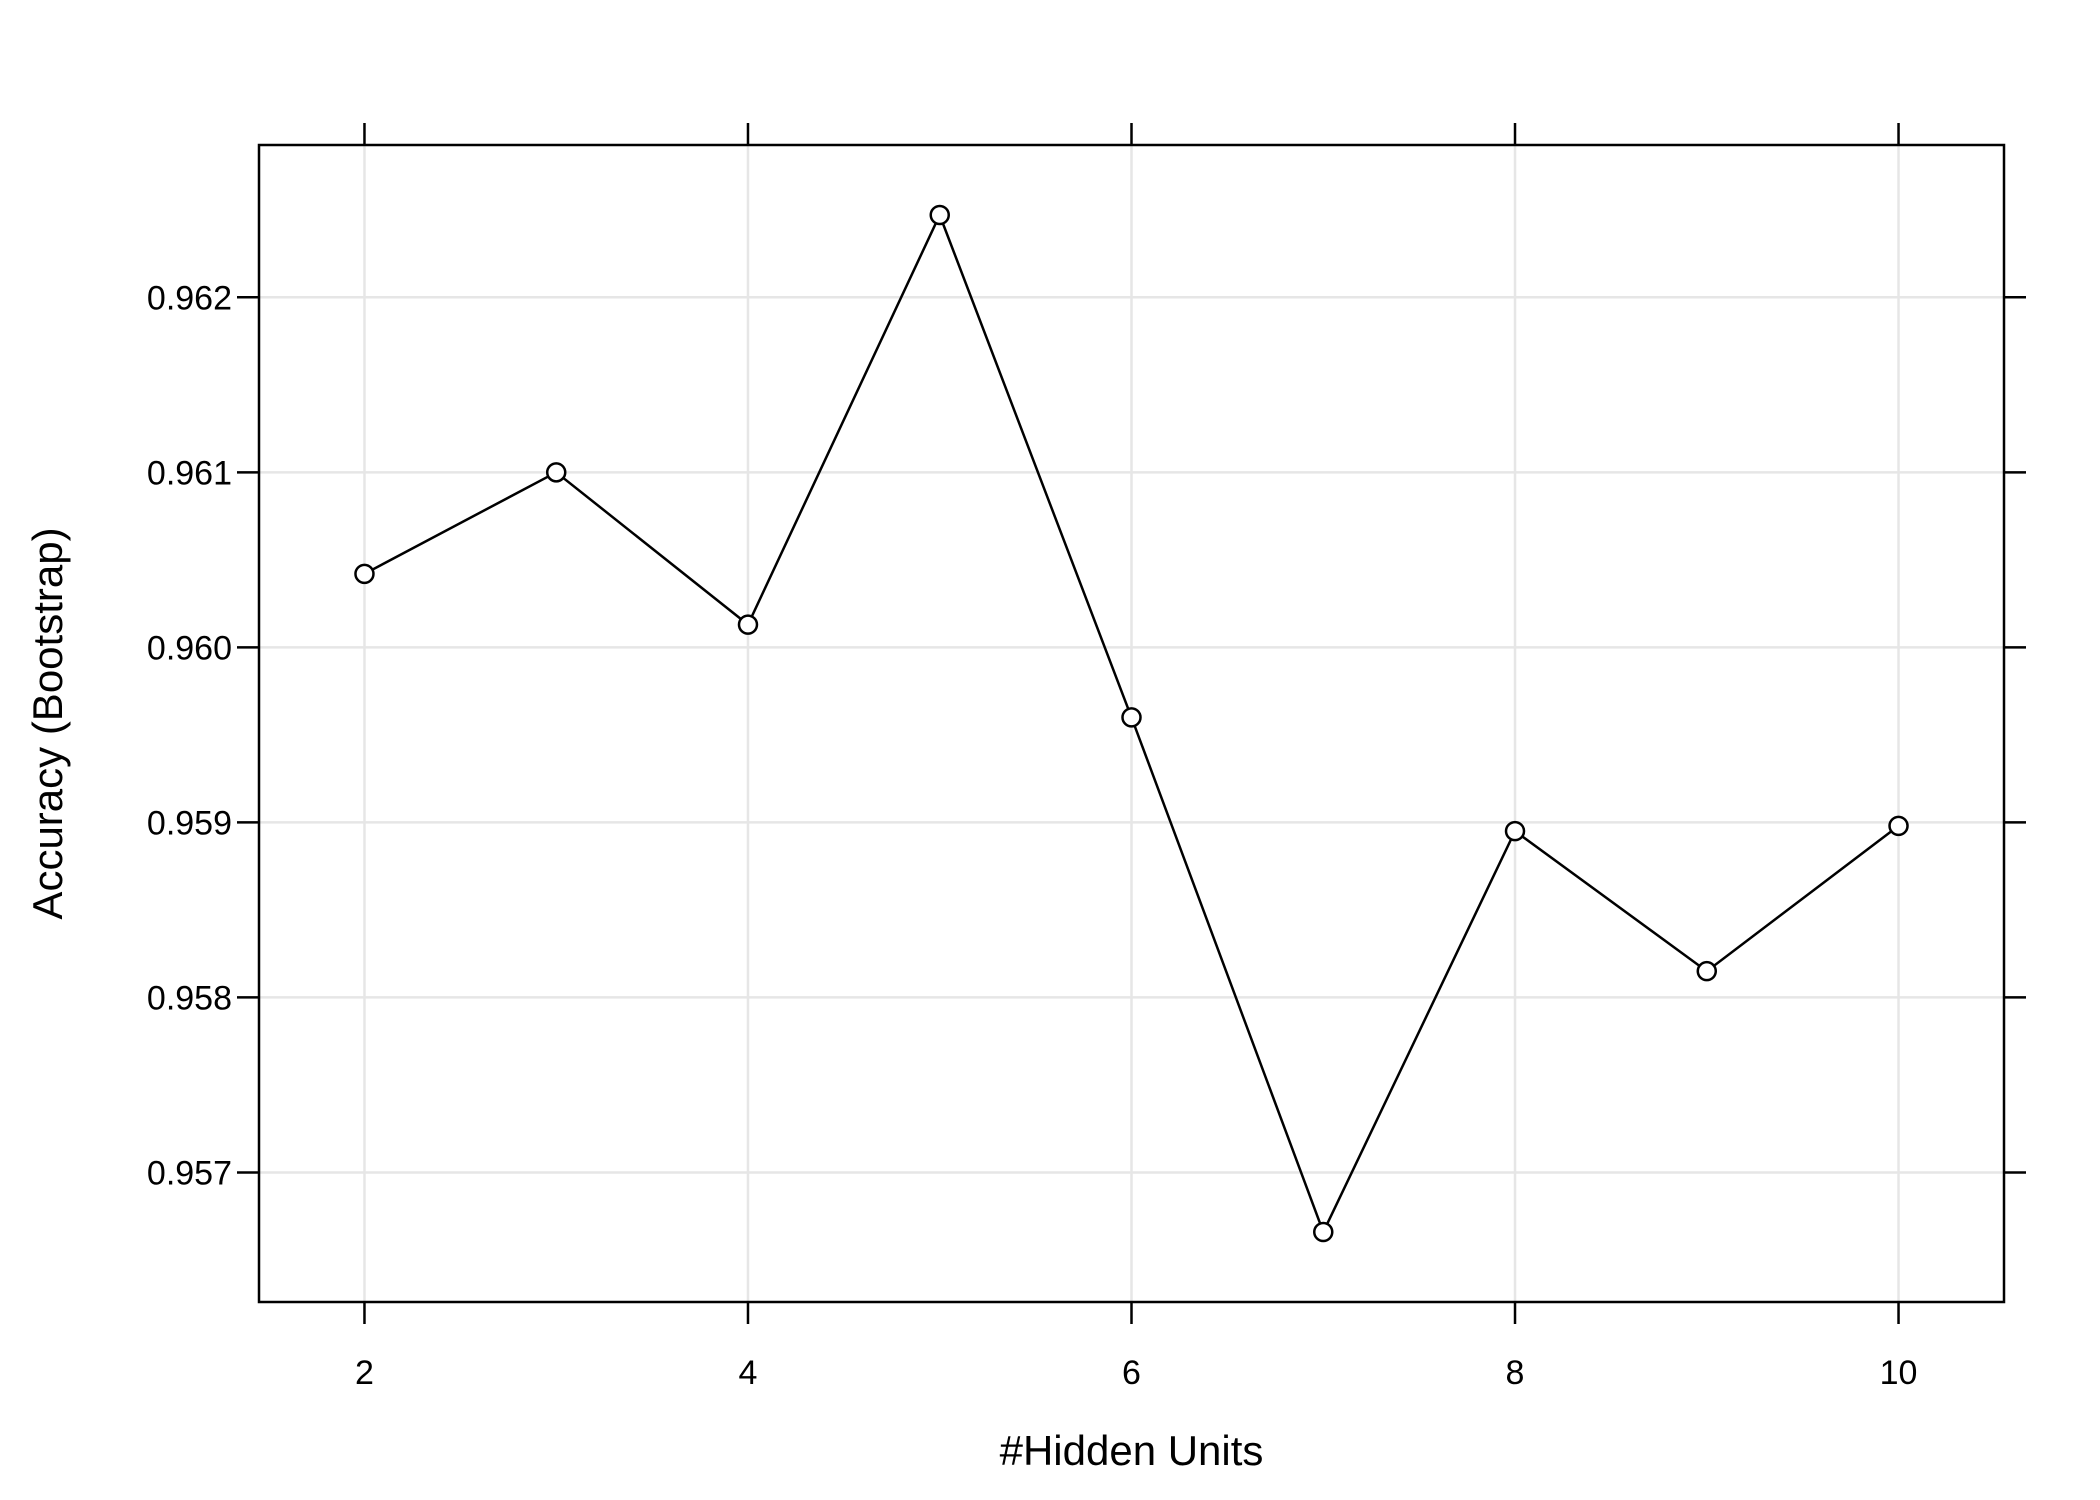 The width and height of the screenshot is (2100, 1500). I want to click on x-tick-label: 8, so click(1515, 1373).